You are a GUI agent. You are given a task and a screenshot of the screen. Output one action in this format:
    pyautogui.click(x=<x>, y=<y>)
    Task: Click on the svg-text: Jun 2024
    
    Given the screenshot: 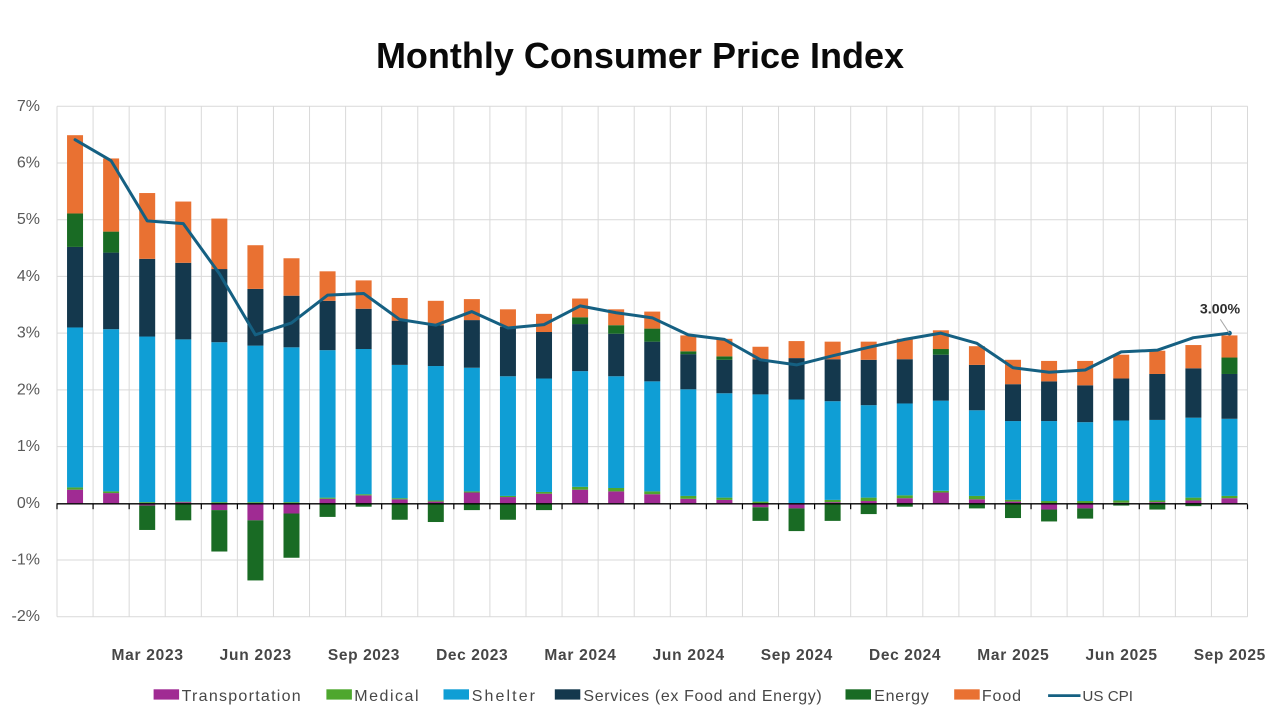 What is the action you would take?
    pyautogui.click(x=689, y=655)
    